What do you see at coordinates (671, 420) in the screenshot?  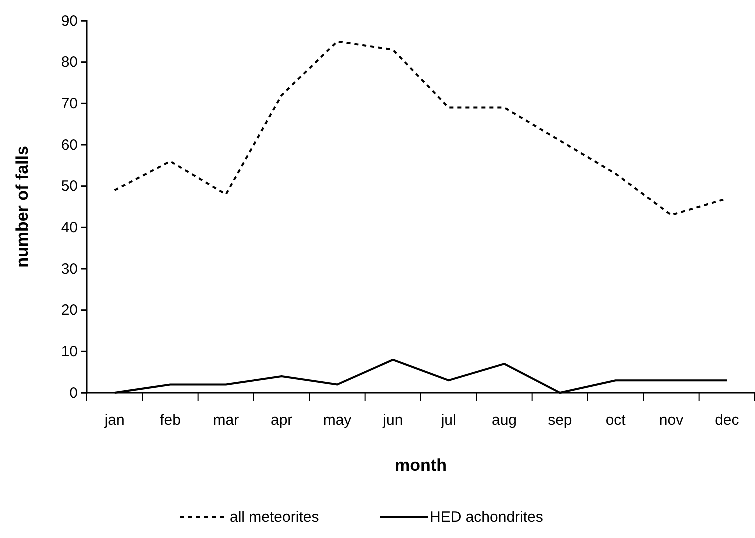 I see `x-tick-label: nov` at bounding box center [671, 420].